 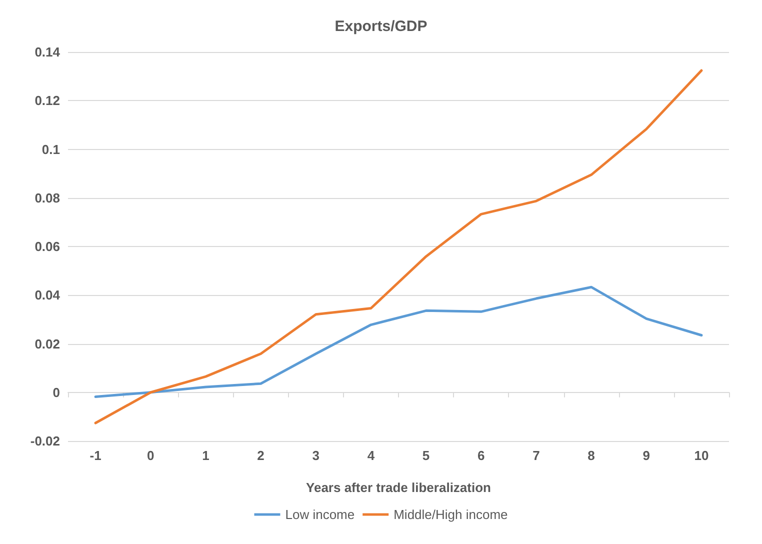 I want to click on legend-label: Middle/High income, so click(x=451, y=514).